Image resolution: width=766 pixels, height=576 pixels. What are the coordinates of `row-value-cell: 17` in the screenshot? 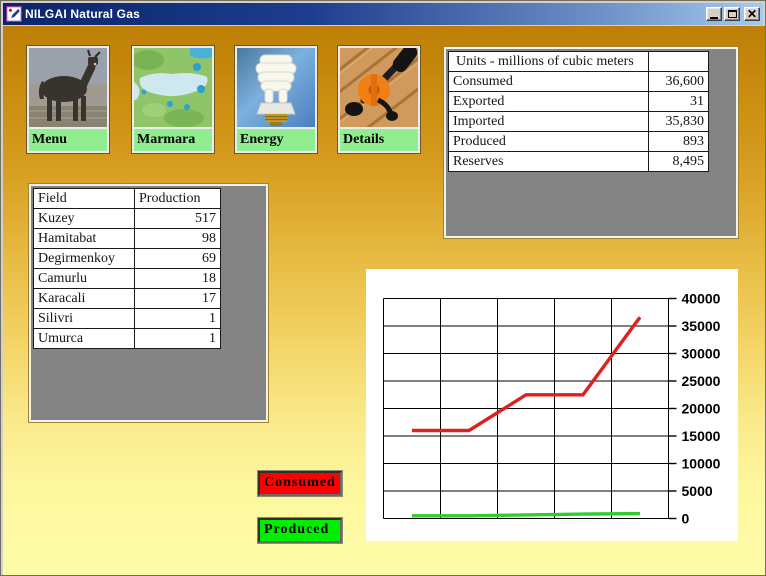 It's located at (177, 298).